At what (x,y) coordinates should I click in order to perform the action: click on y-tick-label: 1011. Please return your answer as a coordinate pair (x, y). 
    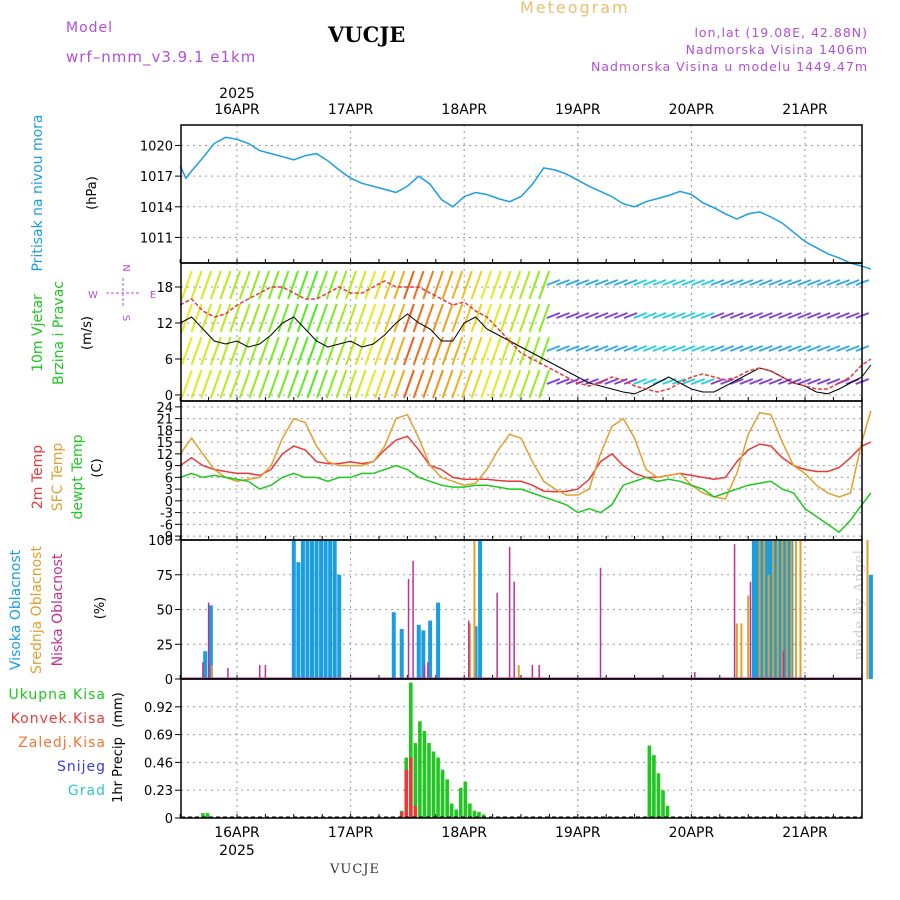
    Looking at the image, I should click on (156, 238).